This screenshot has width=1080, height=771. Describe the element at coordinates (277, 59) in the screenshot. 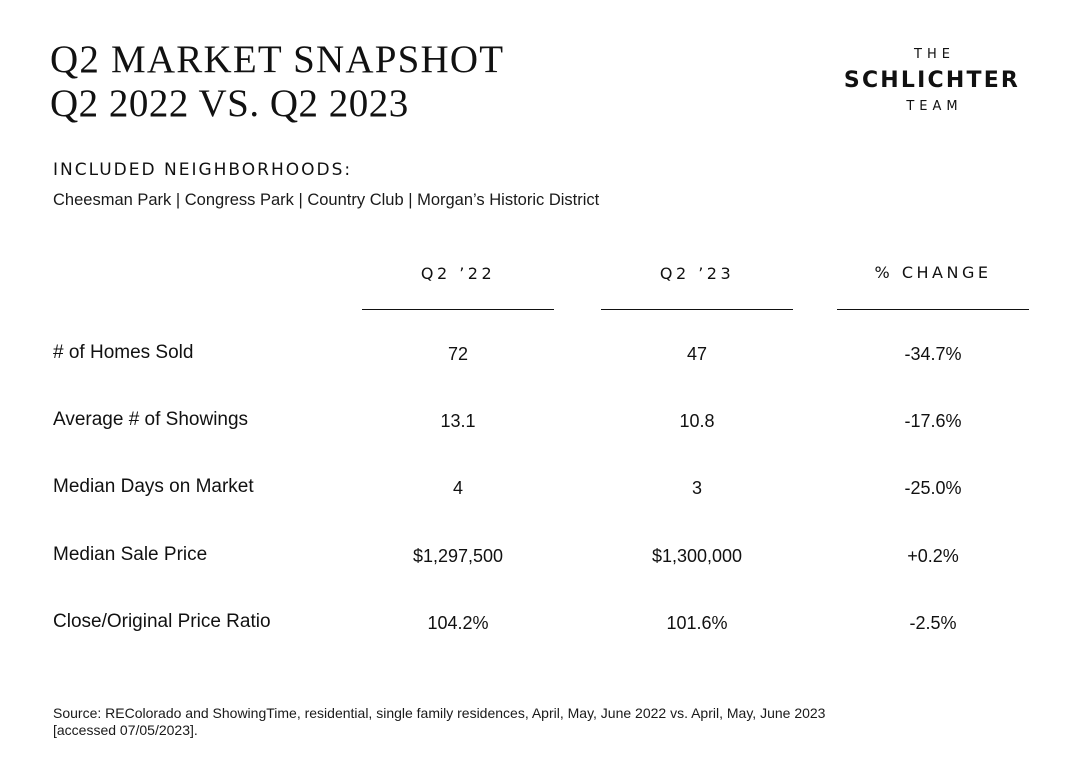

I see `title-line-1: Q2 MARKET SNAPSHOT` at that location.